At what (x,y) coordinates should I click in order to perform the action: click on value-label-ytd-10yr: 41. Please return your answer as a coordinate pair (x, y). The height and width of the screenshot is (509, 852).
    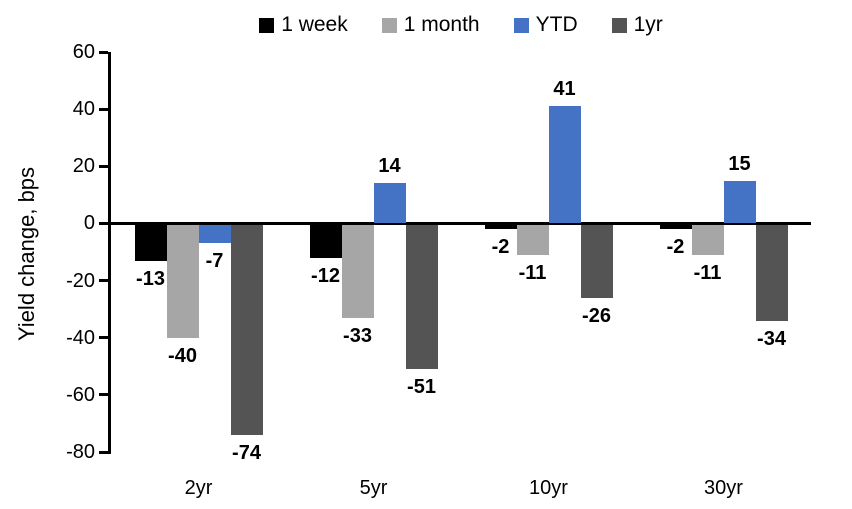
    Looking at the image, I should click on (564, 89).